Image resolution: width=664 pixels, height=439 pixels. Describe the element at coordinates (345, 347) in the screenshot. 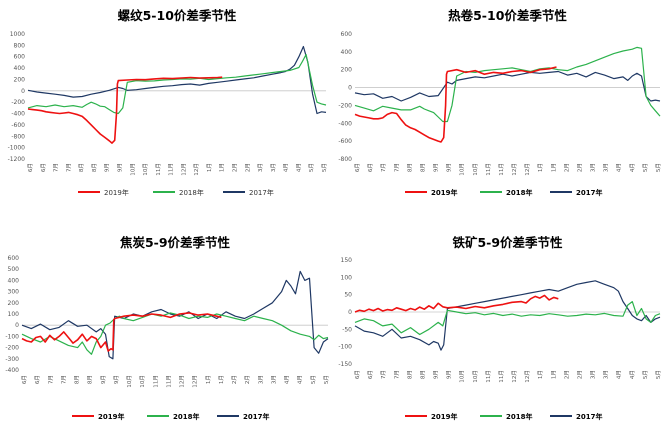

I see `y-tick-label: -100` at that location.